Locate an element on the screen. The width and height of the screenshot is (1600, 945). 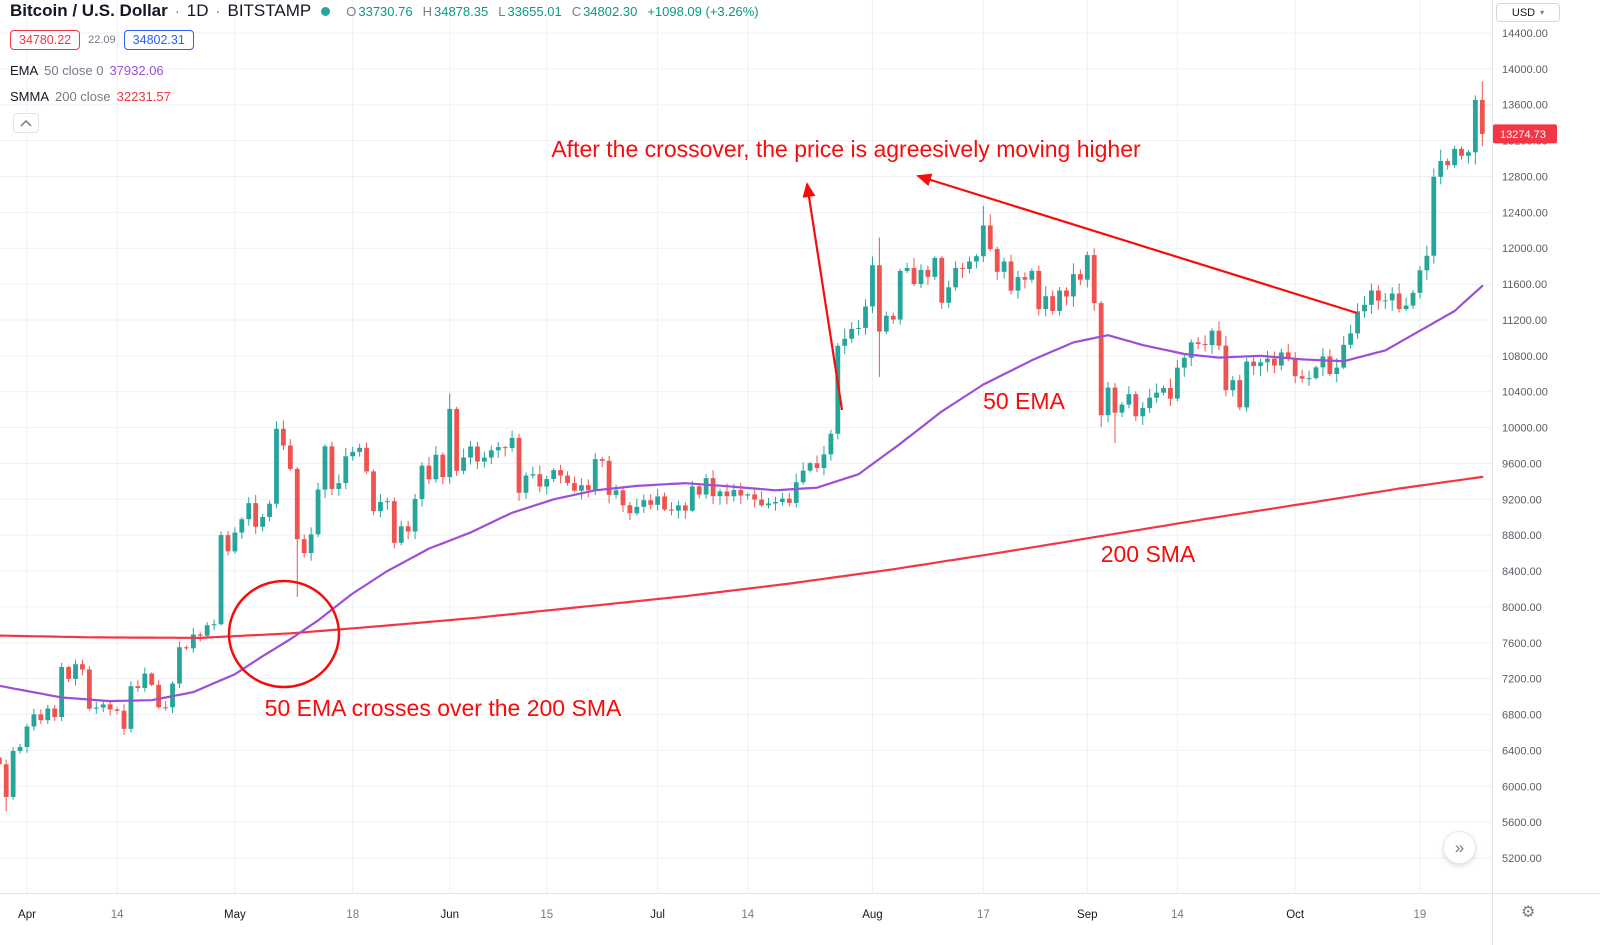
svg-text: 18 is located at coordinates (352, 915).